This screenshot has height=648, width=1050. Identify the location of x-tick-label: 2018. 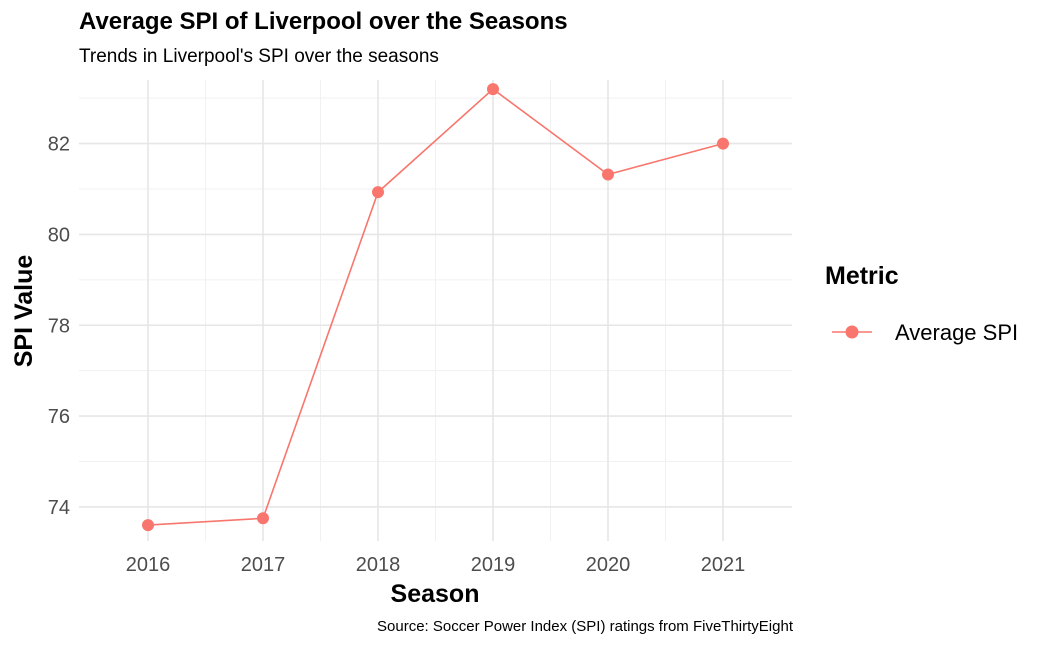
(378, 565).